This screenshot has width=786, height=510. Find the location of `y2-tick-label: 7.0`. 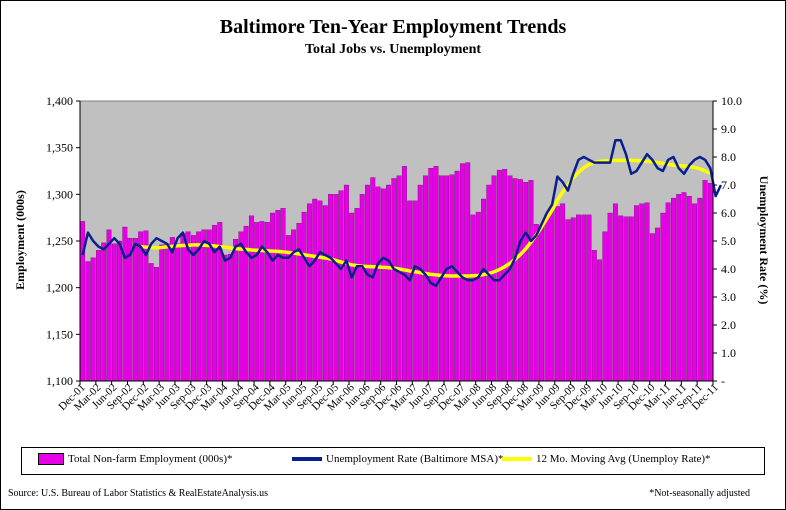

y2-tick-label: 7.0 is located at coordinates (728, 185).